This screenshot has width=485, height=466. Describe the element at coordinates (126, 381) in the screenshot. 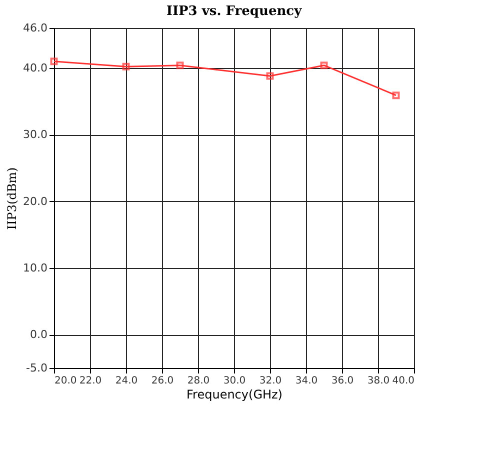

I see `x-tick-label: 24.0` at that location.